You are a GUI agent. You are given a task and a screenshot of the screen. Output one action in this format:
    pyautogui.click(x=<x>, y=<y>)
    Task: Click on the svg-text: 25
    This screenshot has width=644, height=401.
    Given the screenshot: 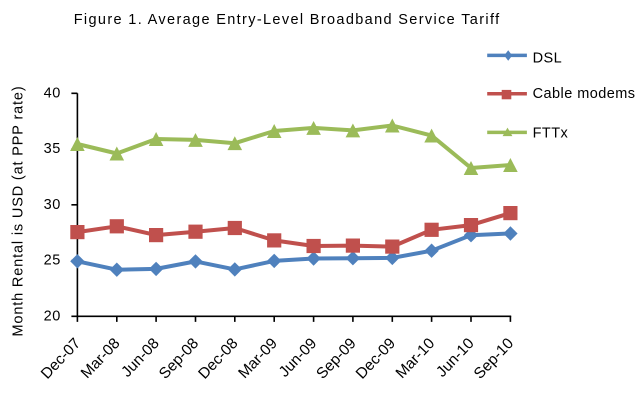 What is the action you would take?
    pyautogui.click(x=52, y=261)
    